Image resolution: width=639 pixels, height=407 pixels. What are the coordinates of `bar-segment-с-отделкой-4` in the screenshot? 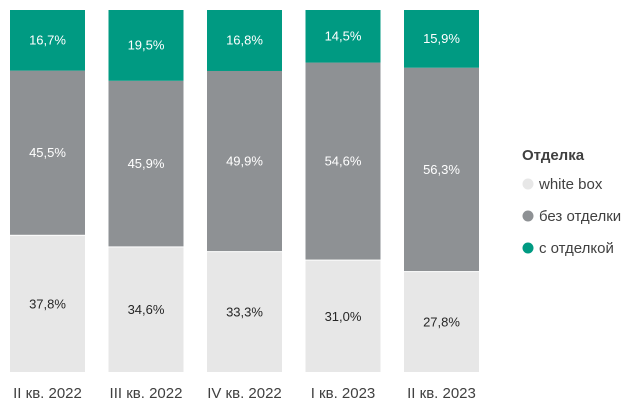 It's located at (343, 36).